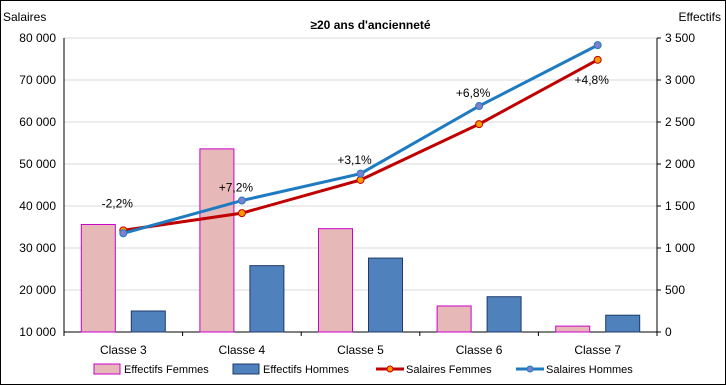 Image resolution: width=726 pixels, height=385 pixels. I want to click on y-left-tick-label: 40 000, so click(37, 206).